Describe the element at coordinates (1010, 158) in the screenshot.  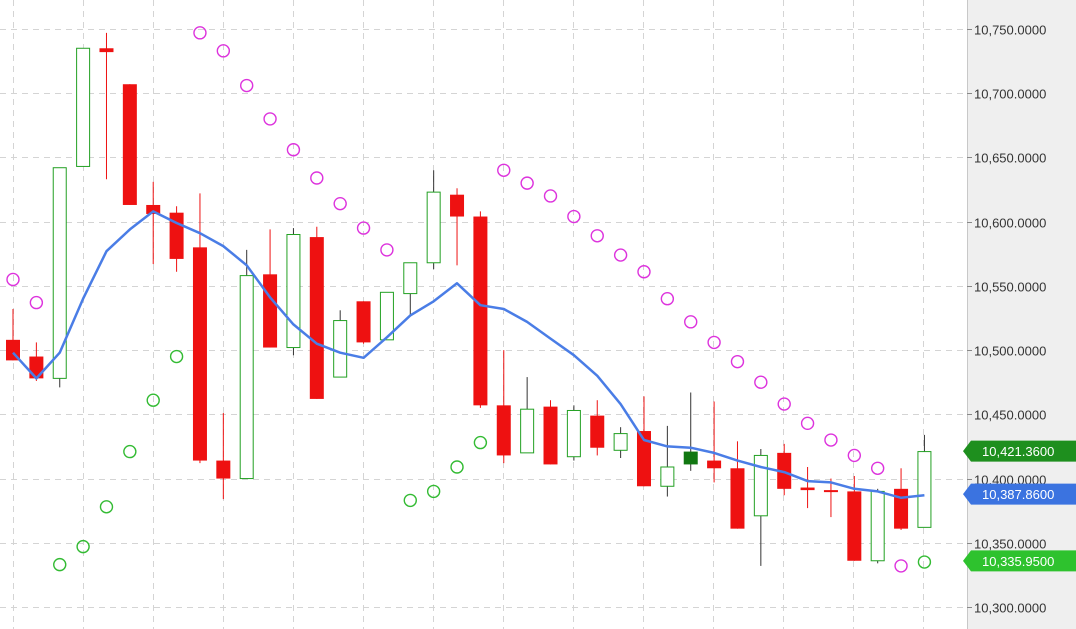
I see `y-tick-label: 10,650.0000` at that location.